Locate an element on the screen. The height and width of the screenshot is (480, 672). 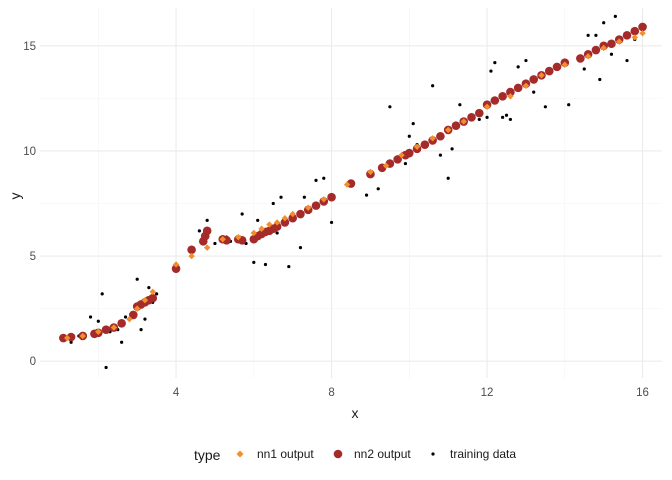
y-tick-label: 15 is located at coordinates (29, 47).